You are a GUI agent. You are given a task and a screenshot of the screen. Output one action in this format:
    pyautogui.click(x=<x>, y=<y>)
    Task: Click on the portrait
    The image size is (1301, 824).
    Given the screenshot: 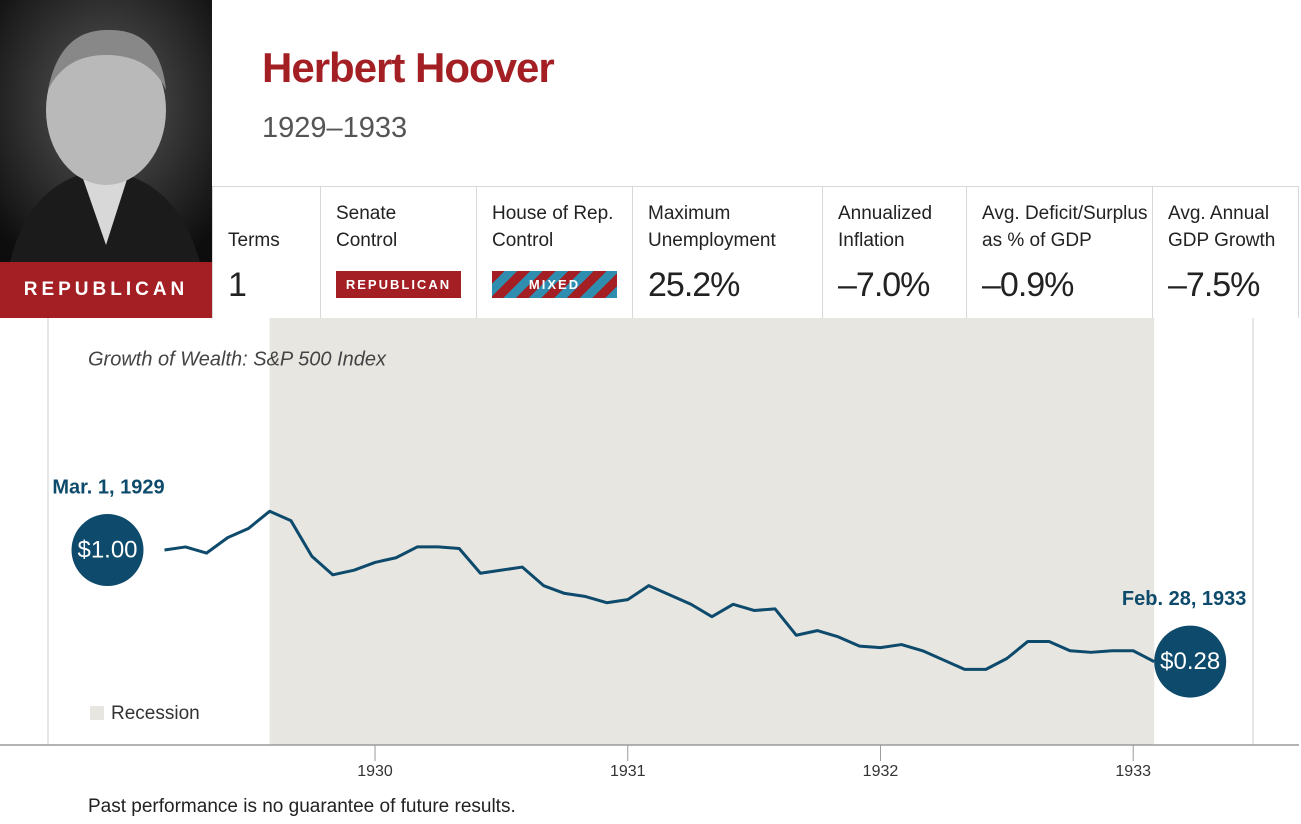 What is the action you would take?
    pyautogui.click(x=106, y=131)
    